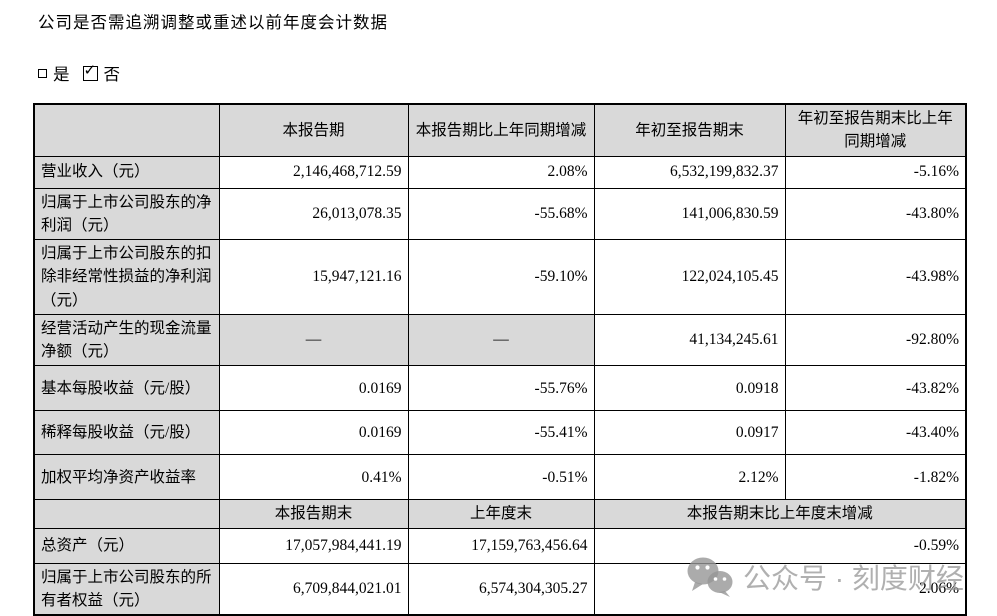 This screenshot has height=616, width=997. What do you see at coordinates (875, 340) in the screenshot?
I see `cell-value: -92.80%` at bounding box center [875, 340].